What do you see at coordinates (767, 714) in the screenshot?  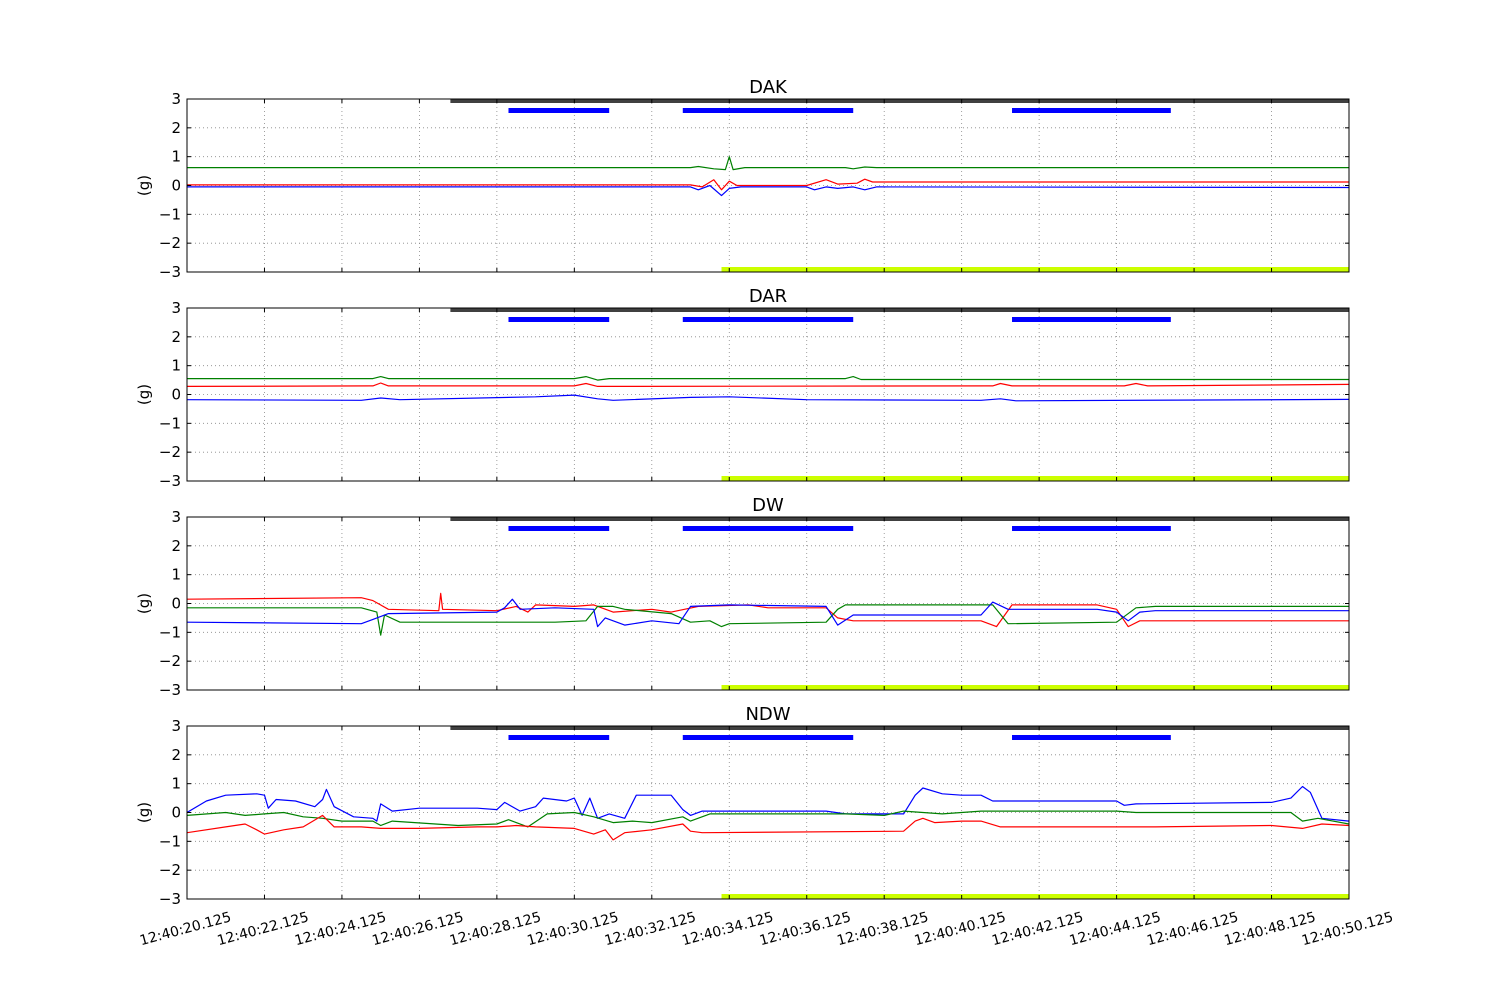 I see `panel-title: NDW` at bounding box center [767, 714].